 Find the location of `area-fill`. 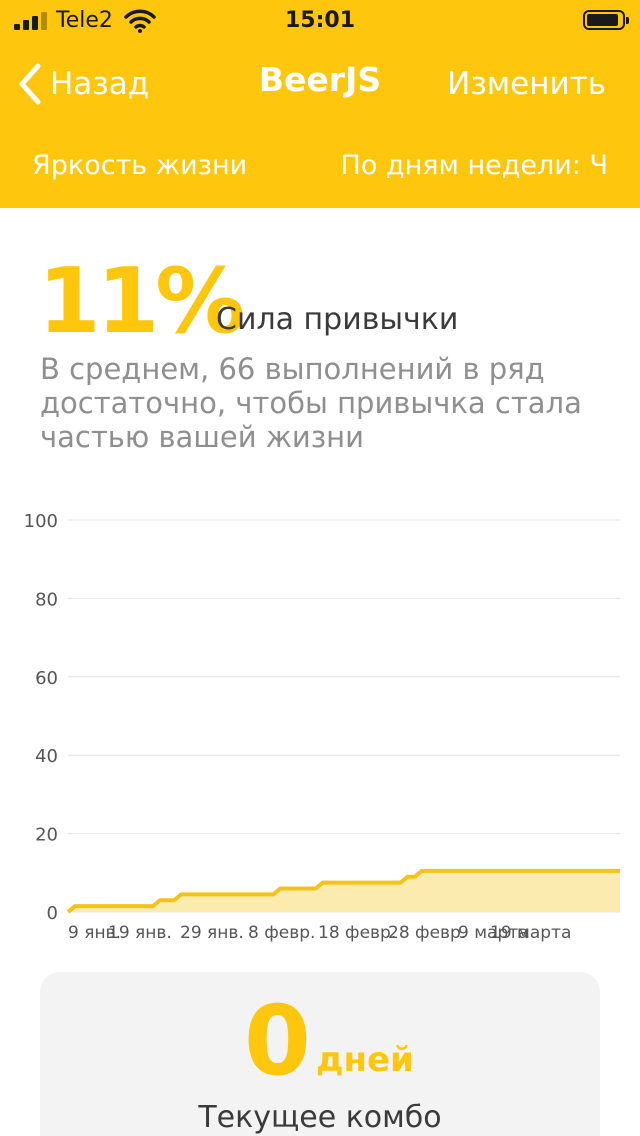

area-fill is located at coordinates (344, 891).